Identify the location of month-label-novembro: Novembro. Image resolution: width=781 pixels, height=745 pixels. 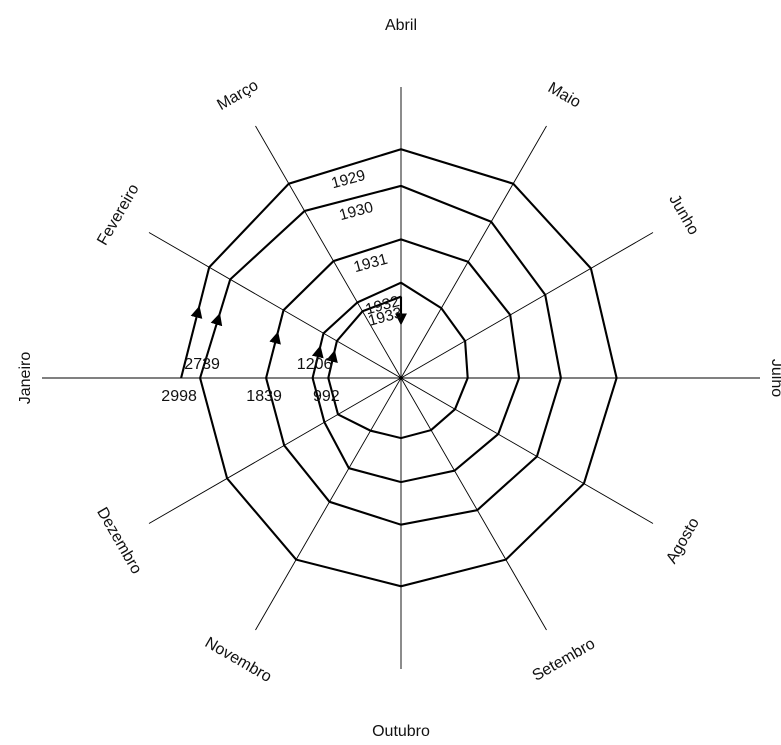
(238, 660).